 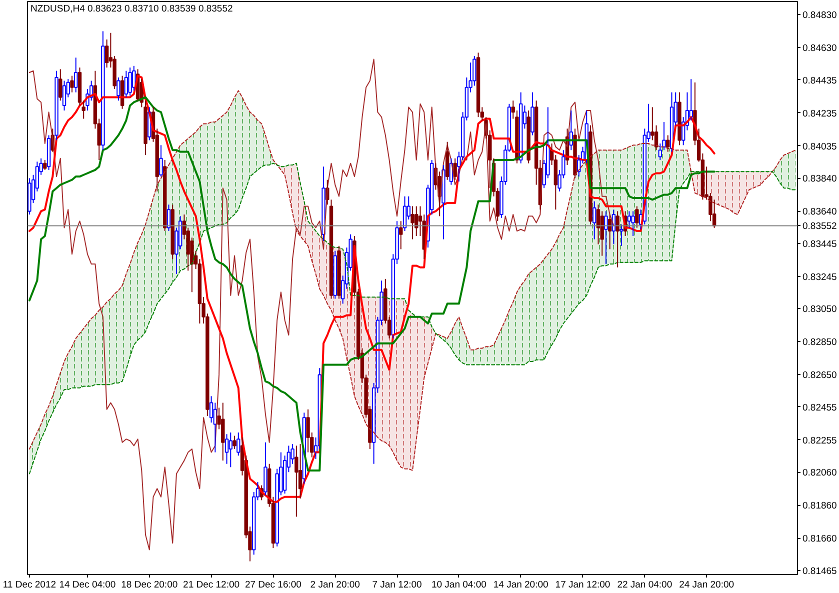 What do you see at coordinates (819, 506) in the screenshot?
I see `y-tick-label: 0.81860` at bounding box center [819, 506].